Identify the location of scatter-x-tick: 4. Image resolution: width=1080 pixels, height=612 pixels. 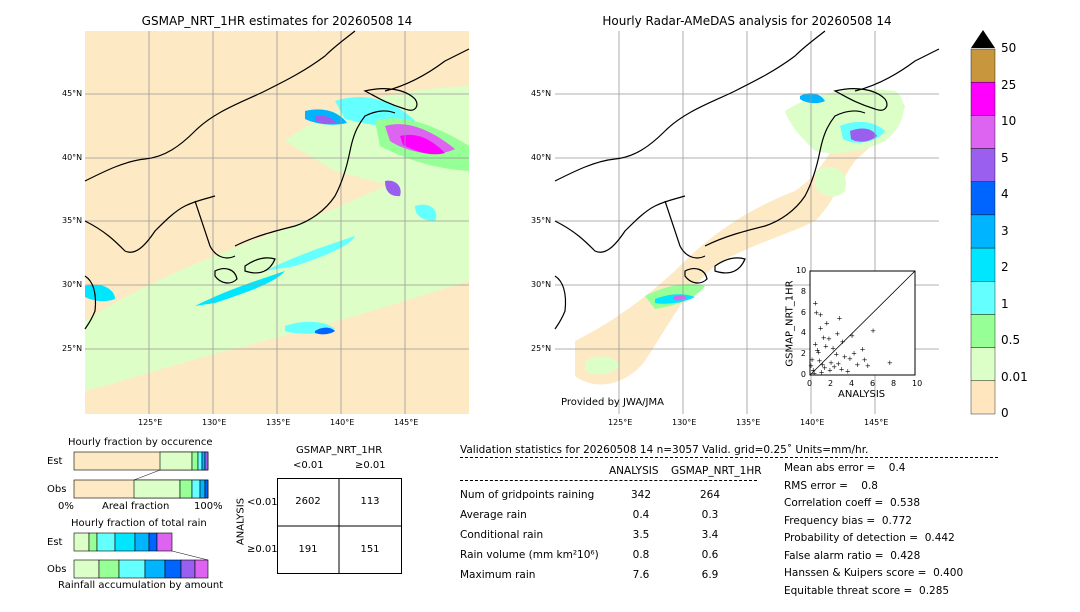
(852, 383).